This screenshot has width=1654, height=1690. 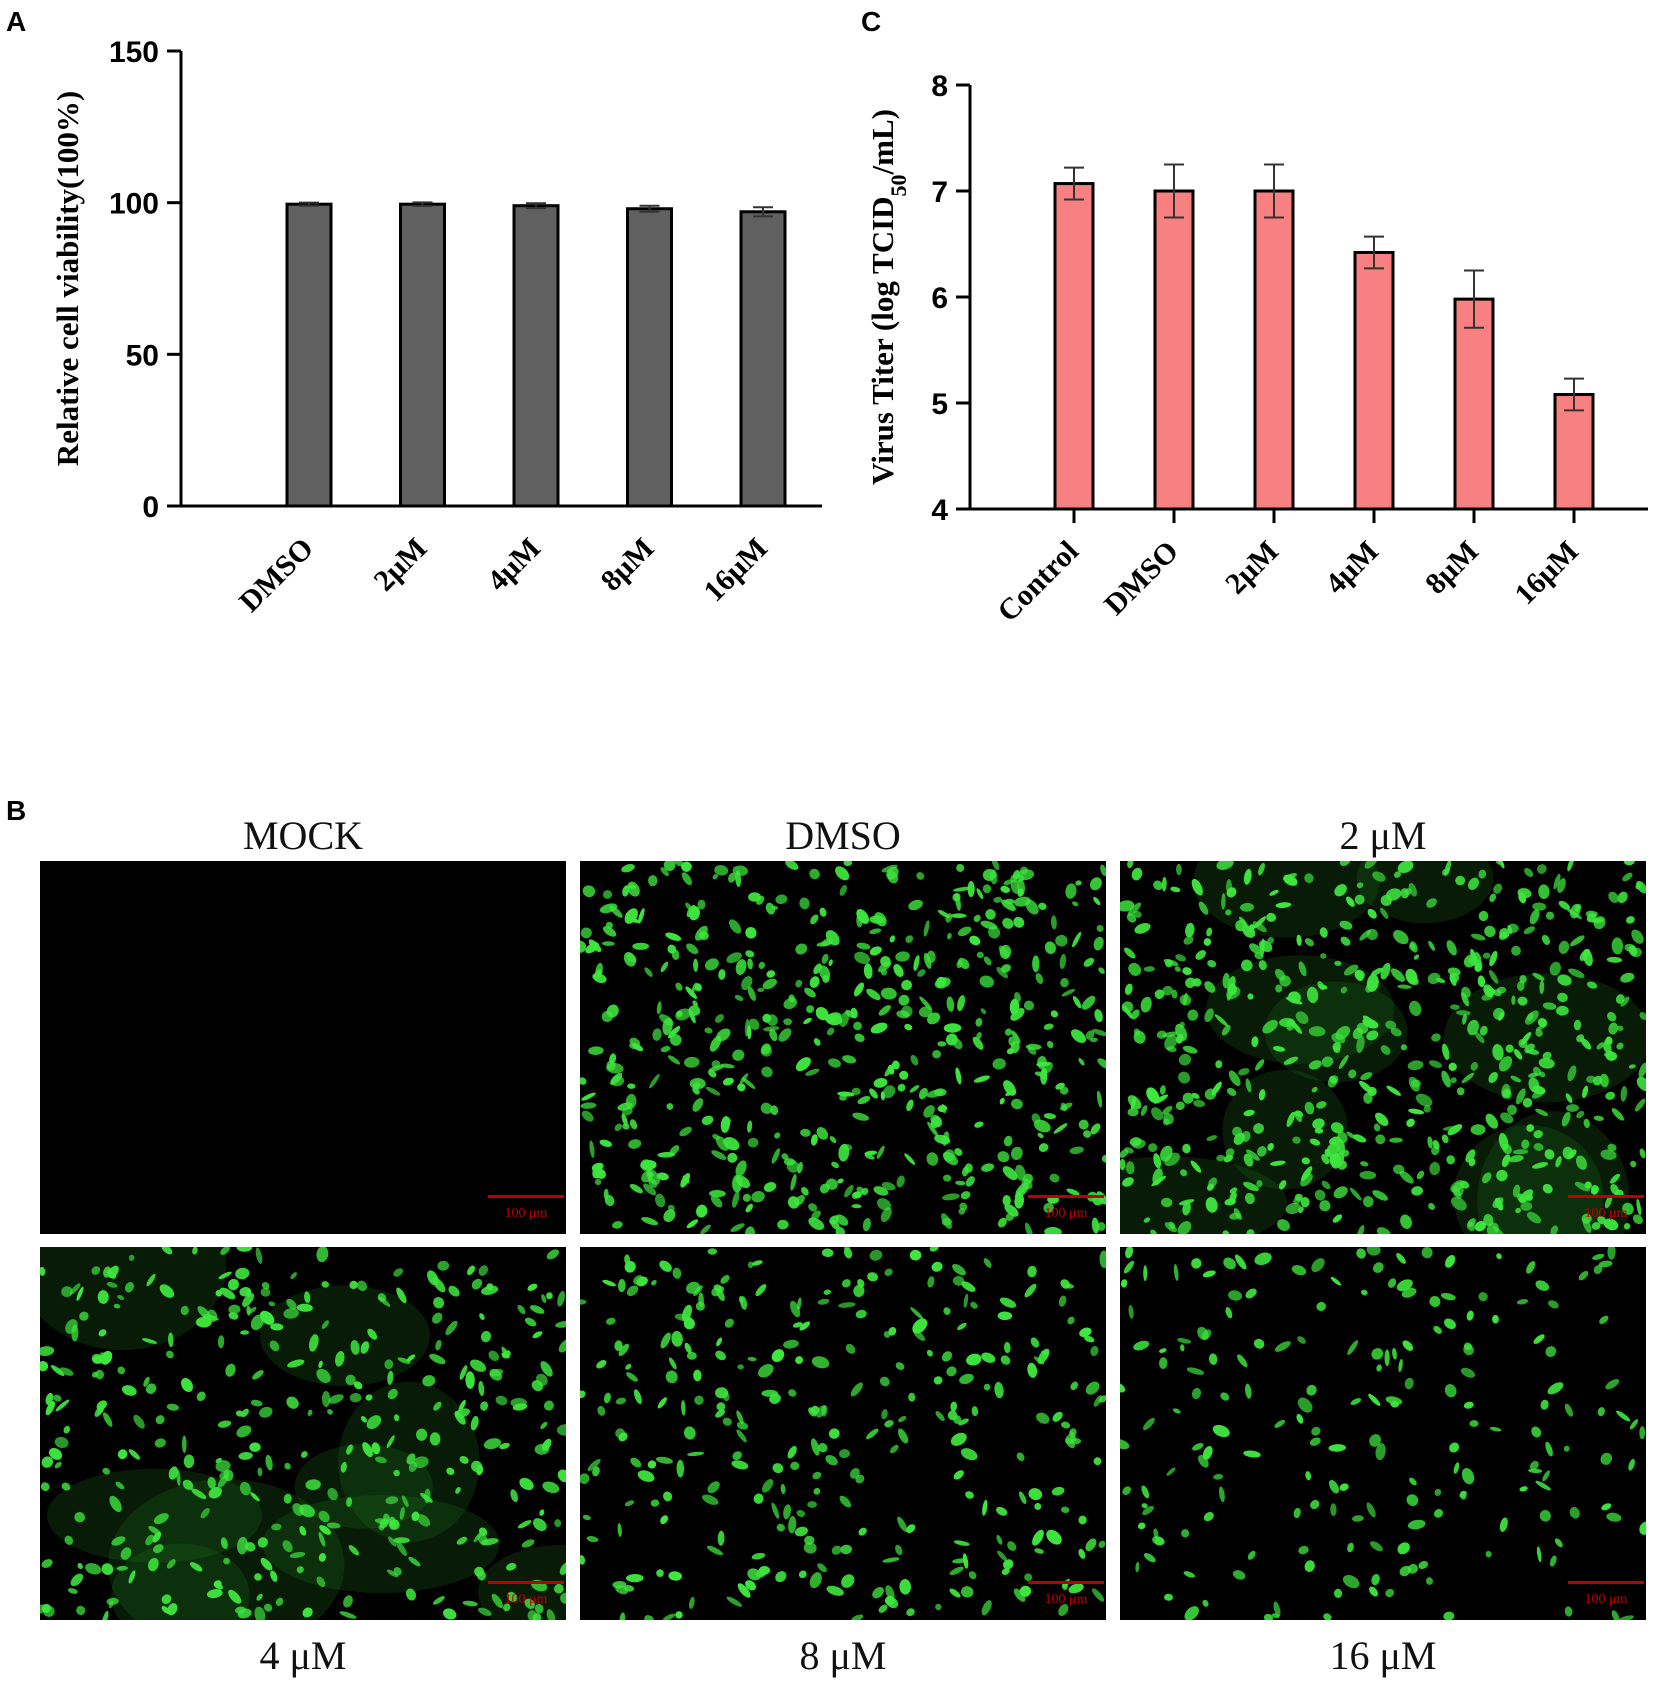 What do you see at coordinates (309, 355) in the screenshot?
I see `bar` at bounding box center [309, 355].